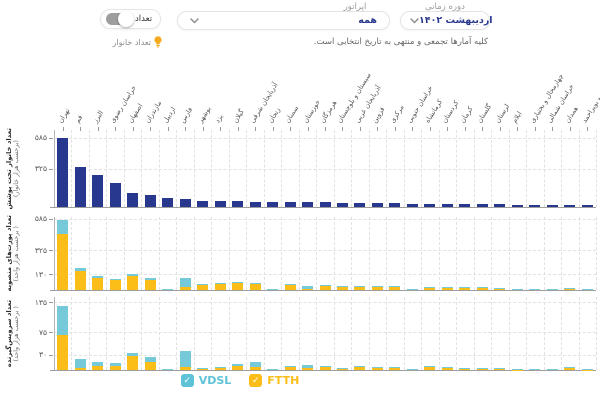  Describe the element at coordinates (187, 380) in the screenshot. I see `legend-checkbox-vdsl: ✓` at that location.